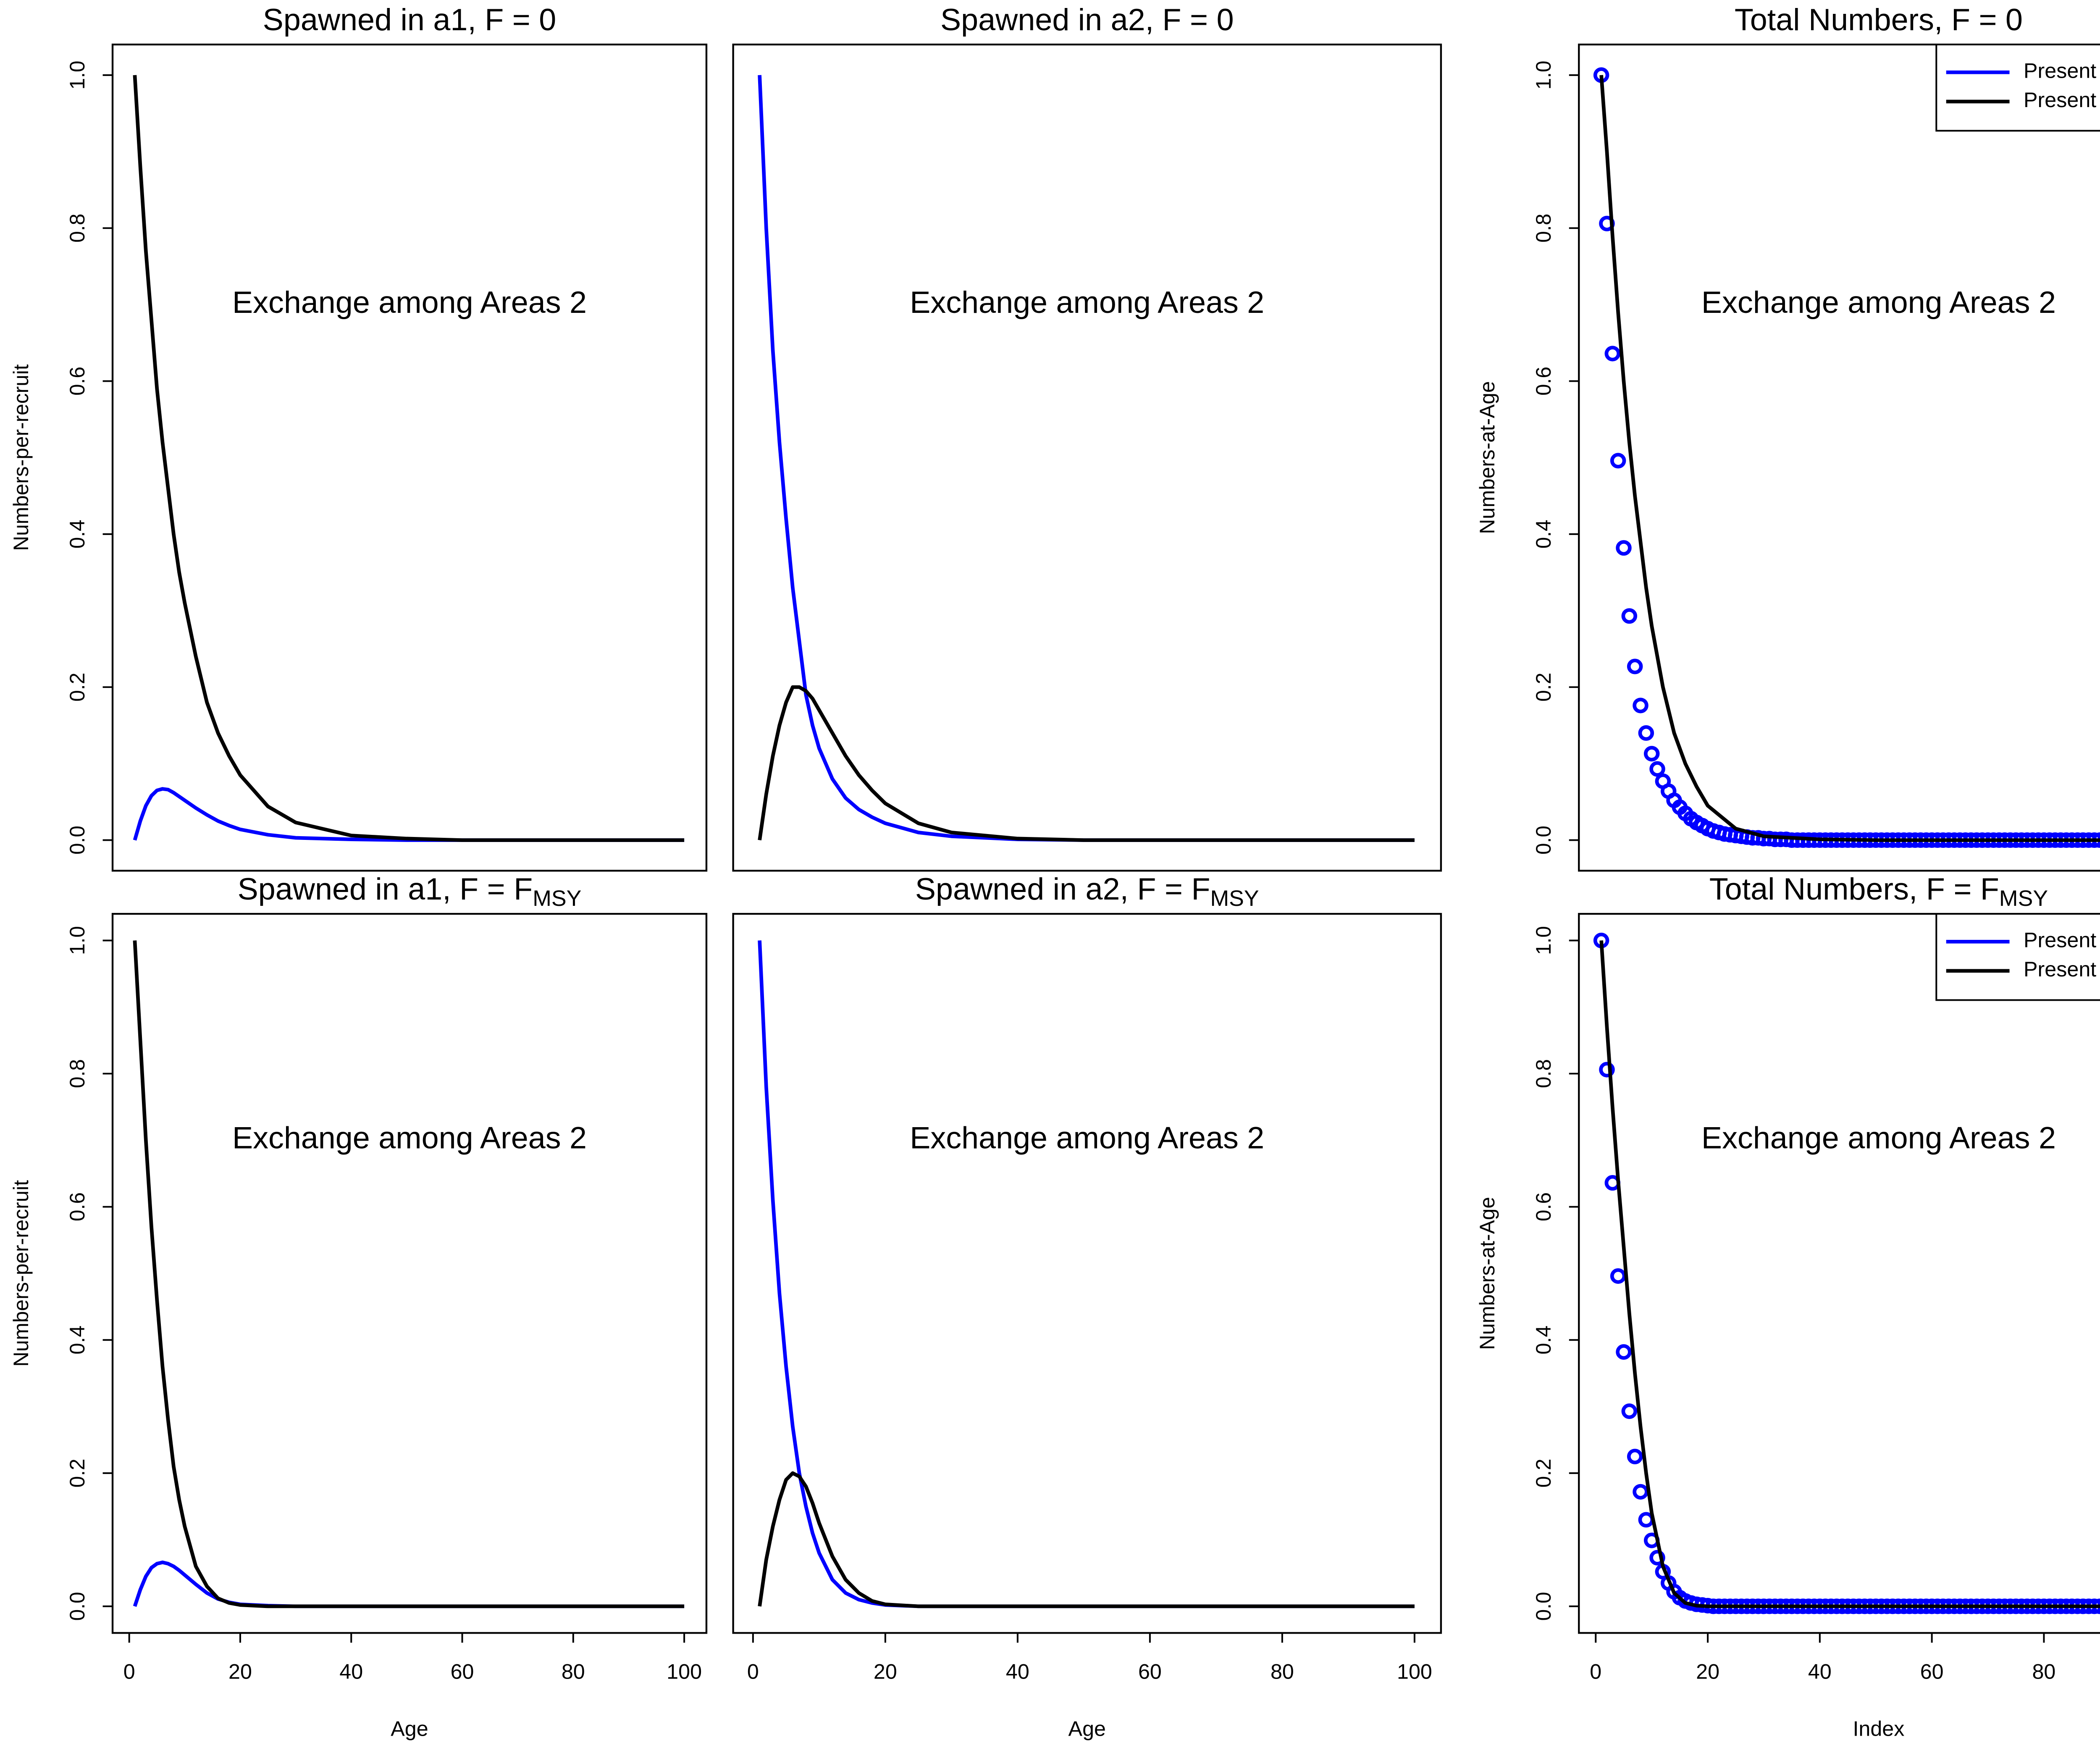 This screenshot has height=1747, width=2100. I want to click on y-tick-label: 0.2, so click(77, 1472).